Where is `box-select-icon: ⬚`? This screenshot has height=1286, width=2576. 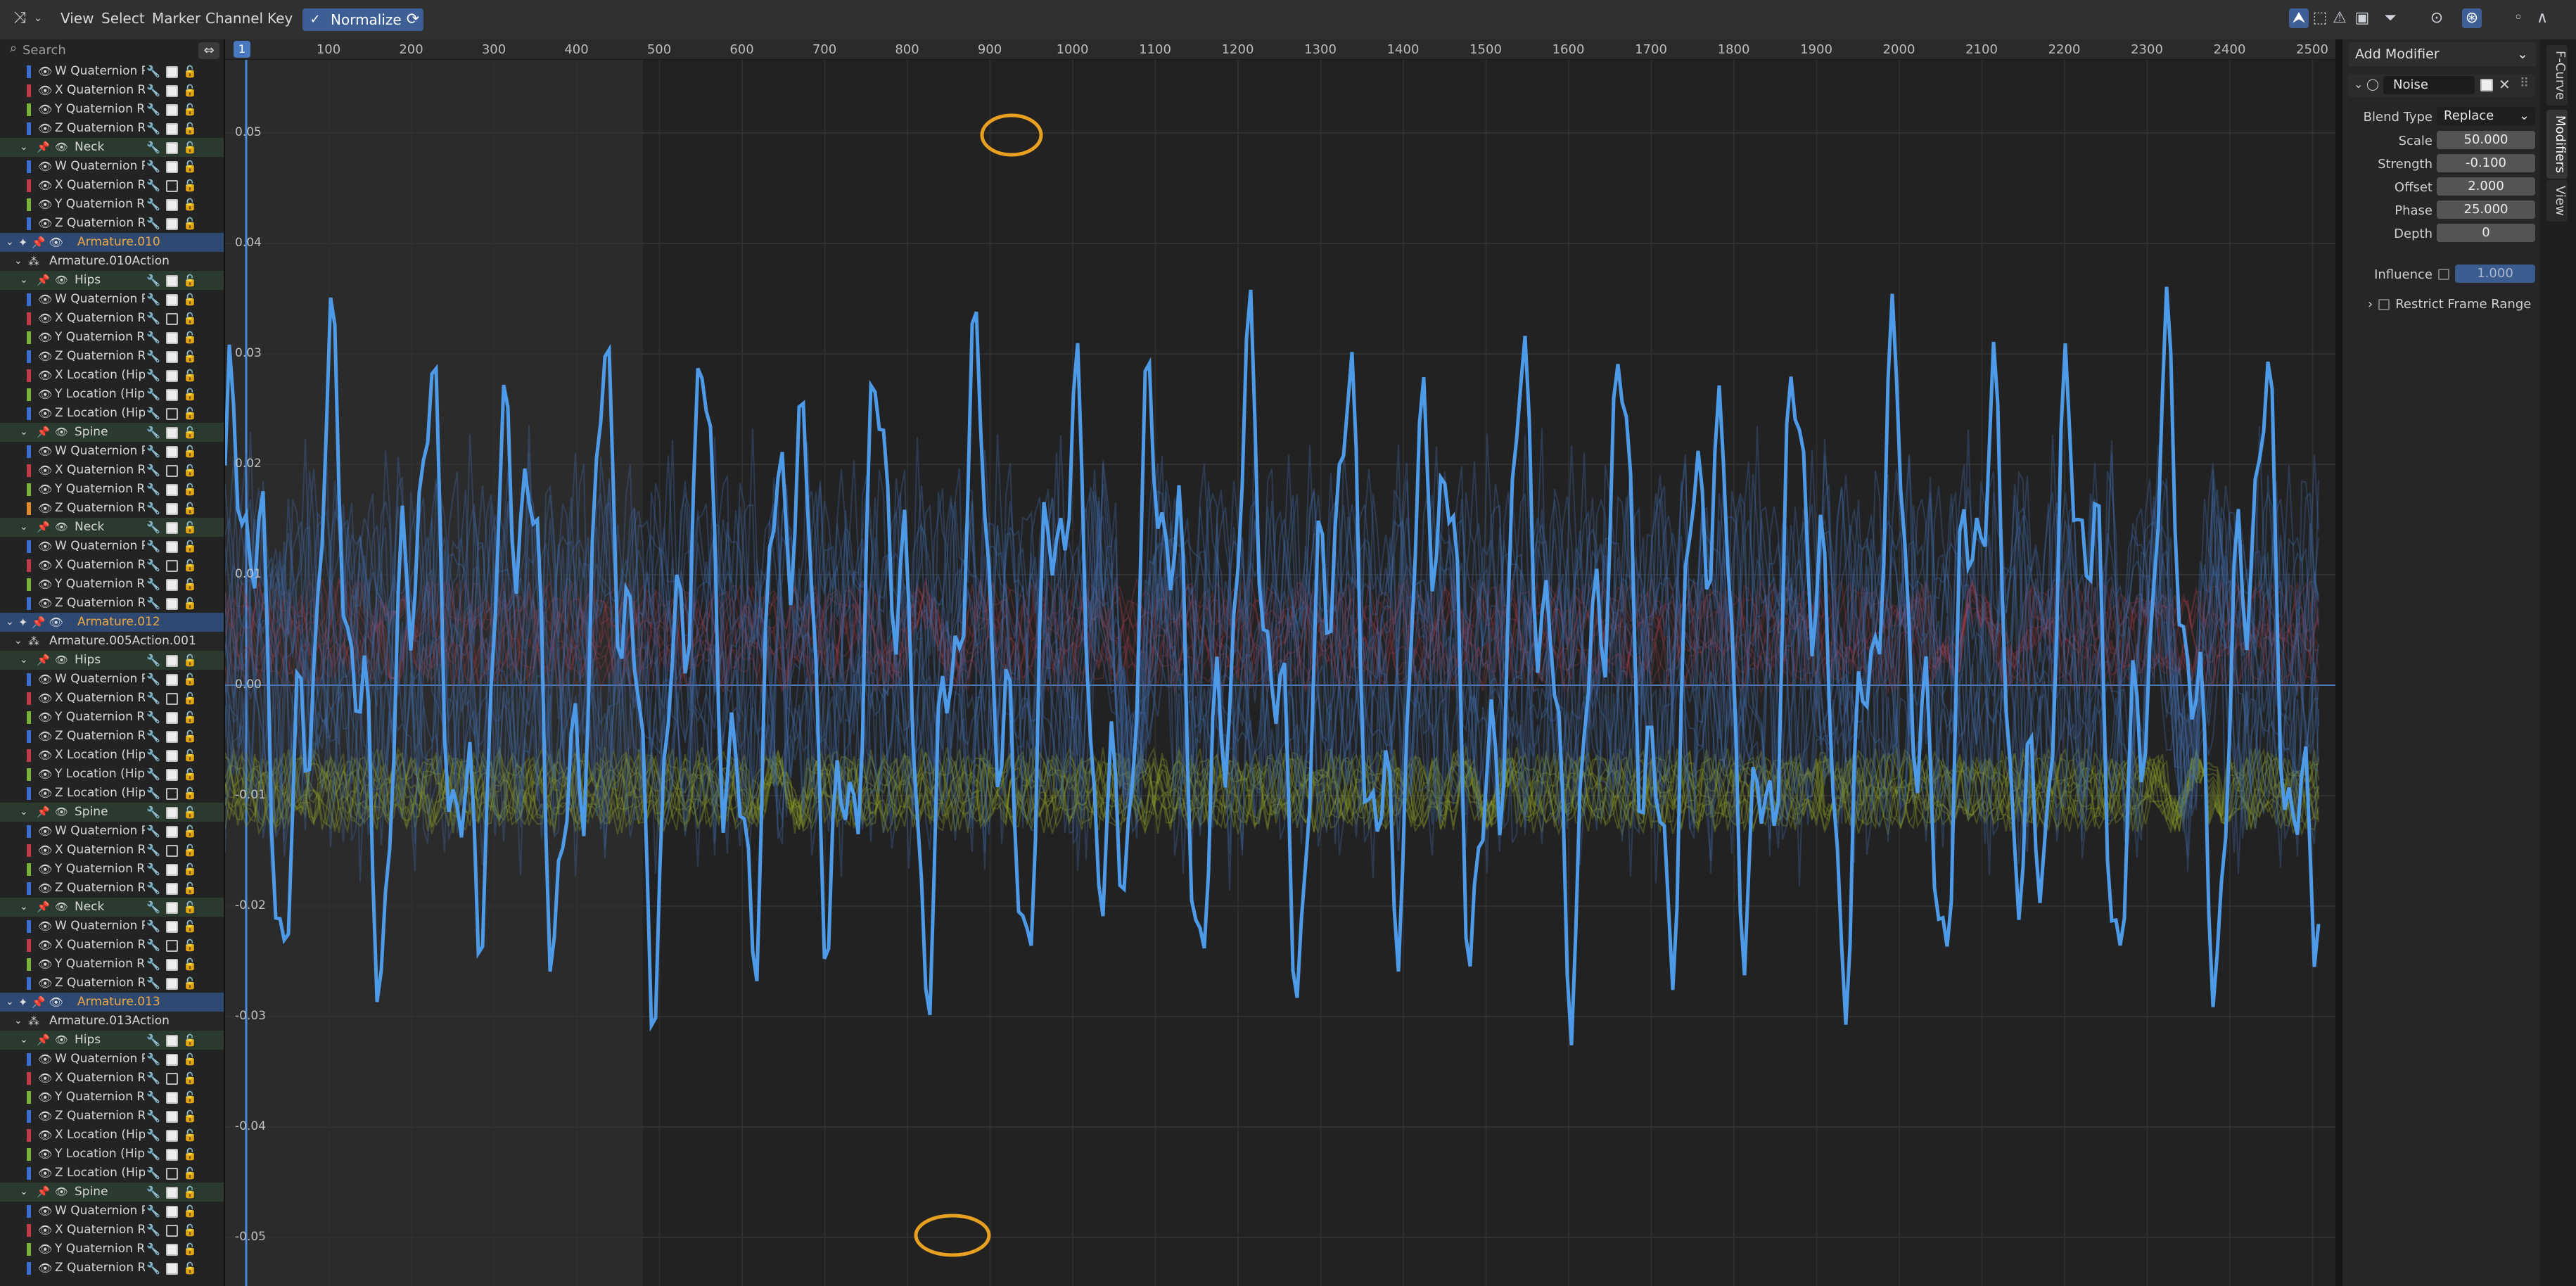
box-select-icon: ⬚ is located at coordinates (2320, 18).